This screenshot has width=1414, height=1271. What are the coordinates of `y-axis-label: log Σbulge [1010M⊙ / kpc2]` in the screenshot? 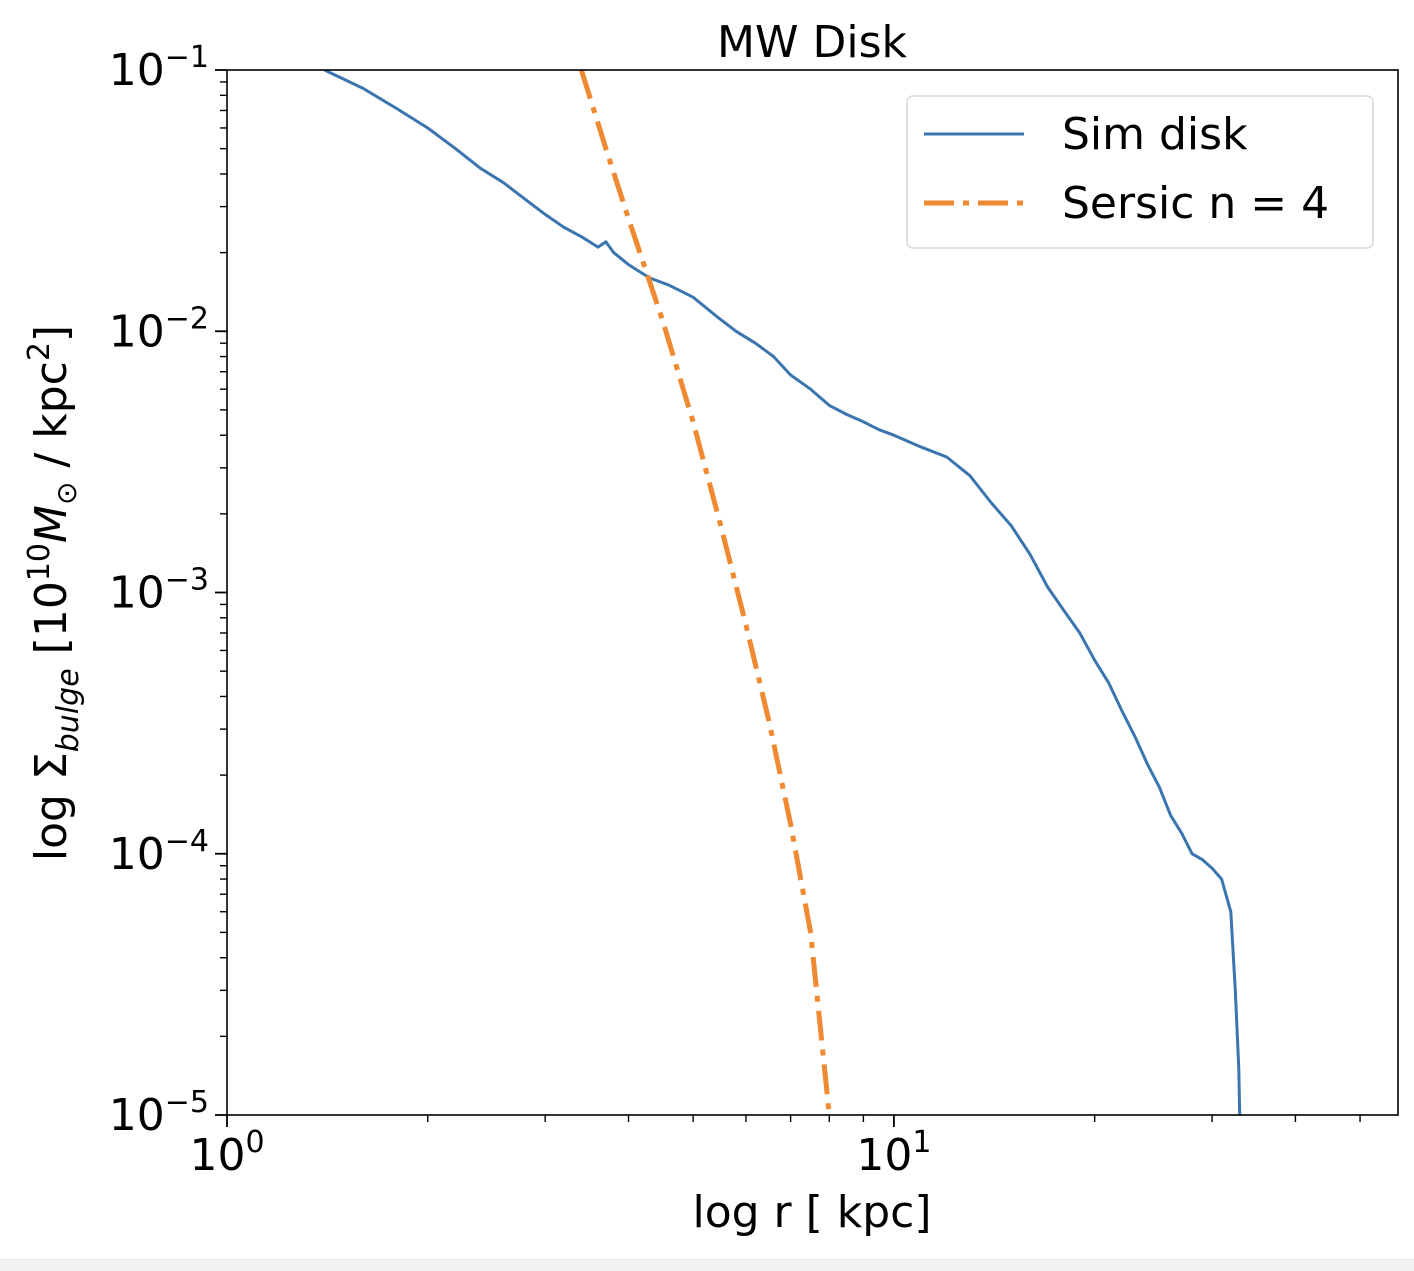 It's located at (54, 593).